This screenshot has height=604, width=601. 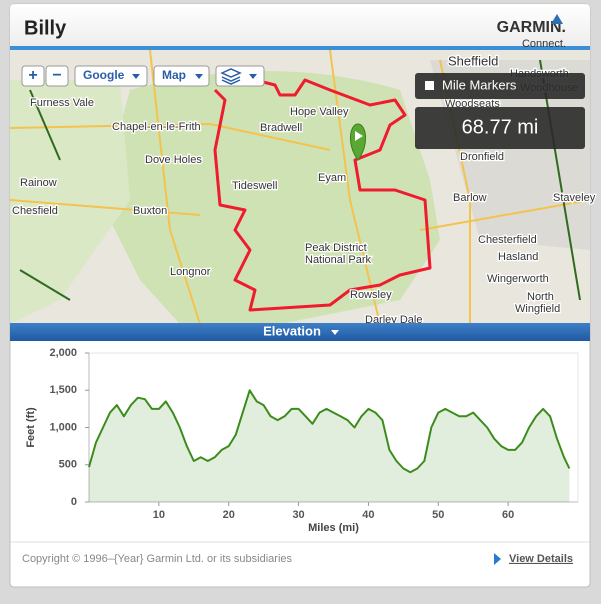 I want to click on view-button, so click(x=181, y=76).